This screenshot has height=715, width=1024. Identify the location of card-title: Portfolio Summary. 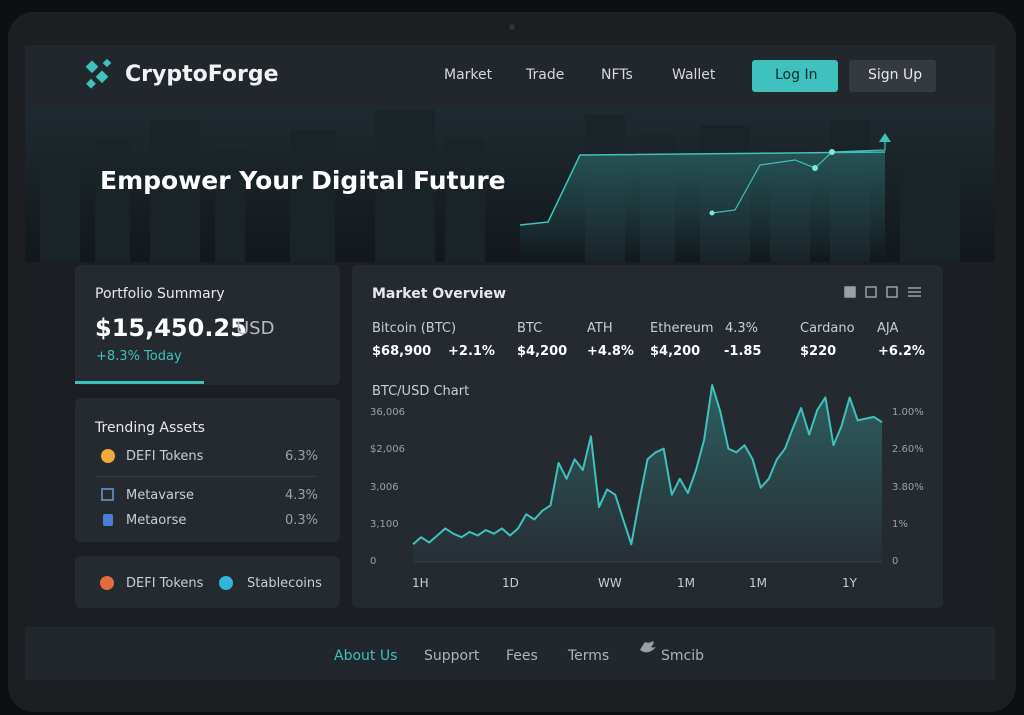
(160, 294).